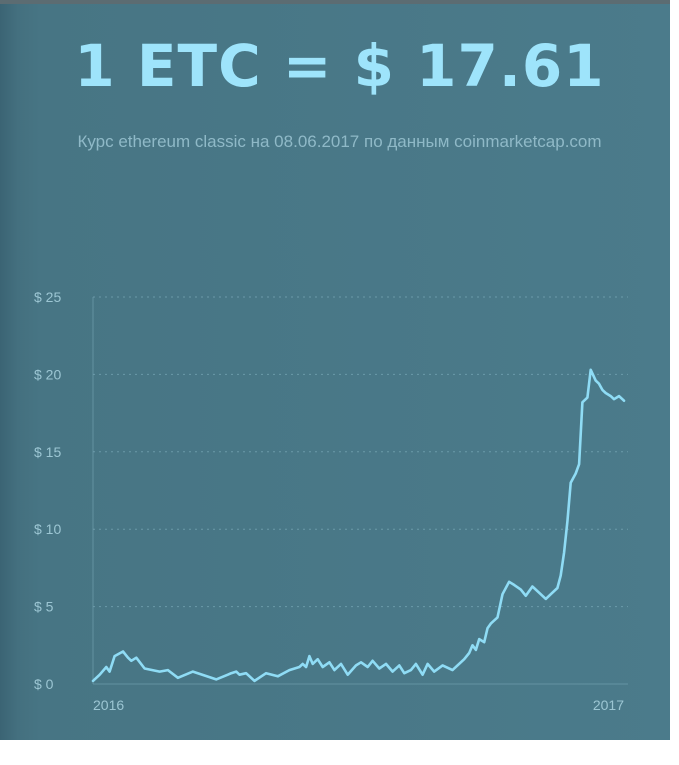 The height and width of the screenshot is (765, 679). I want to click on y-tick-label: $ 25, so click(47, 297).